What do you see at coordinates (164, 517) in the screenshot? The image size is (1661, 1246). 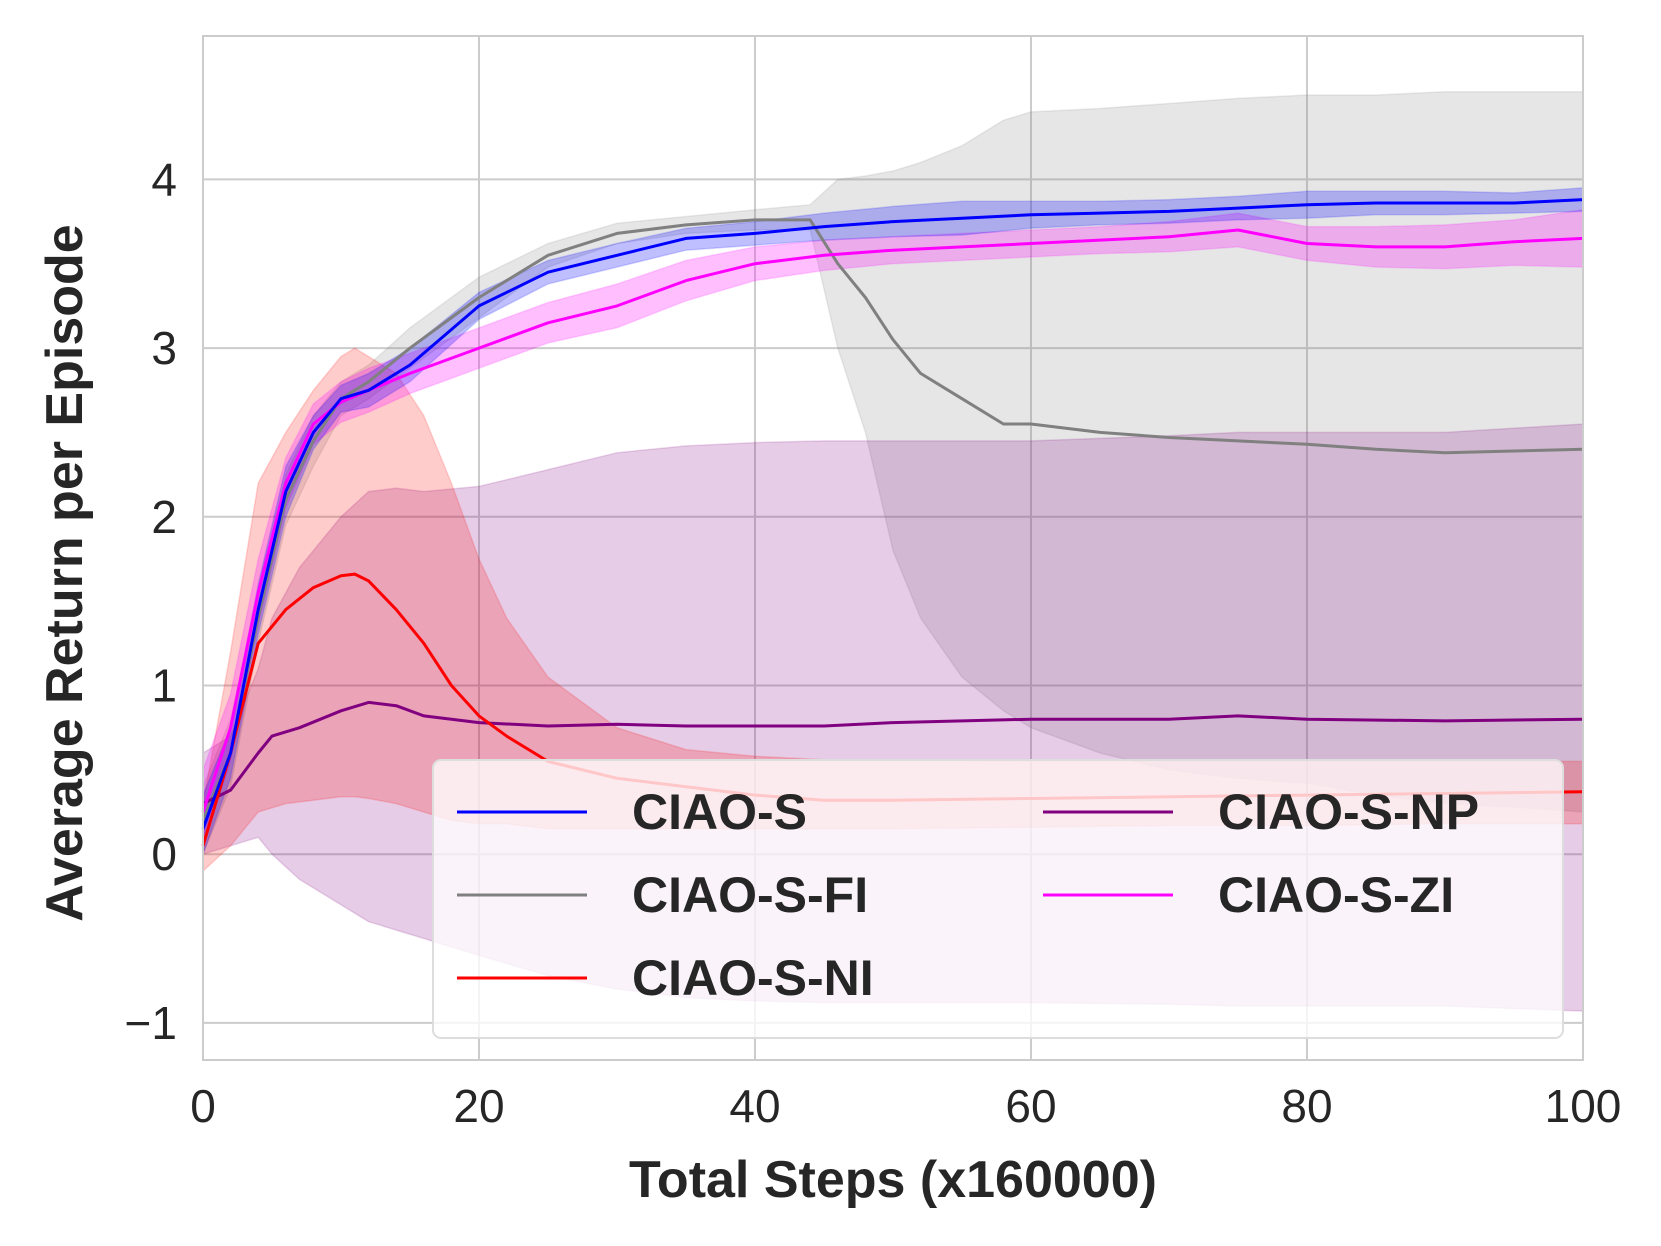 I see `y-tick-label: 2` at bounding box center [164, 517].